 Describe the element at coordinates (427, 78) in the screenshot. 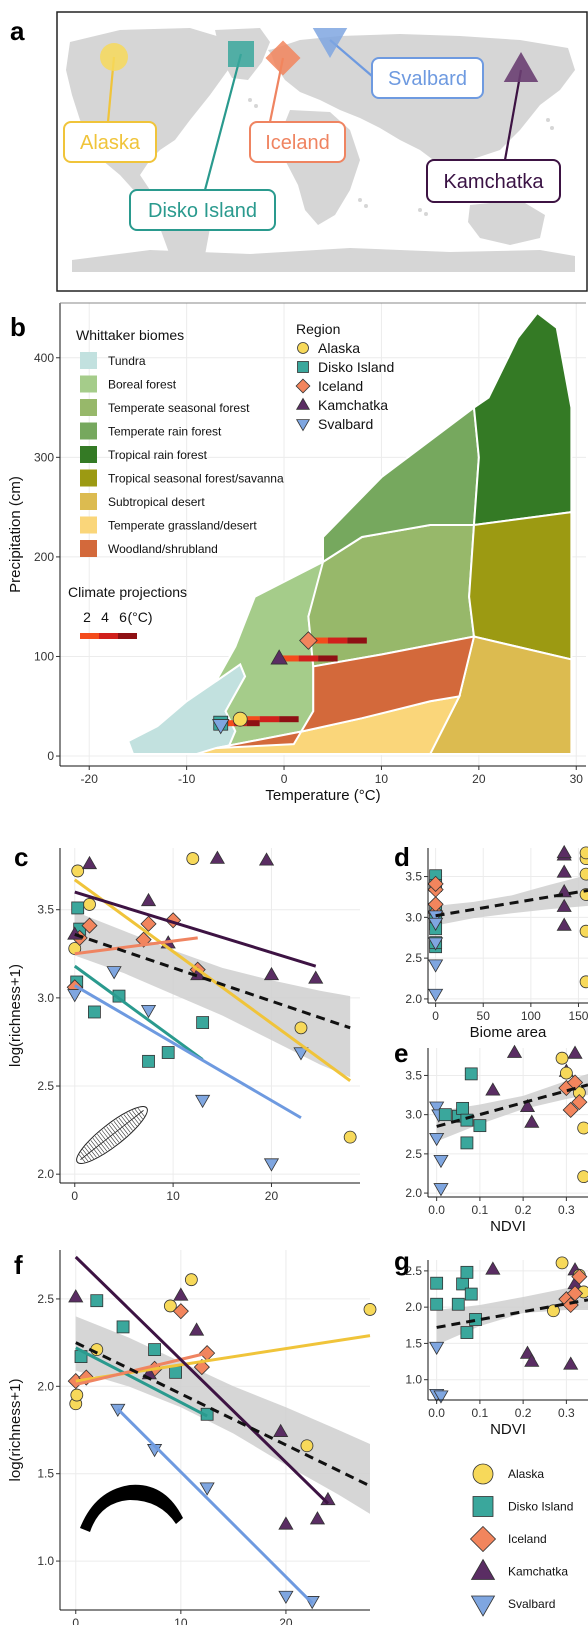

I see `map-label-box-svalbard` at that location.